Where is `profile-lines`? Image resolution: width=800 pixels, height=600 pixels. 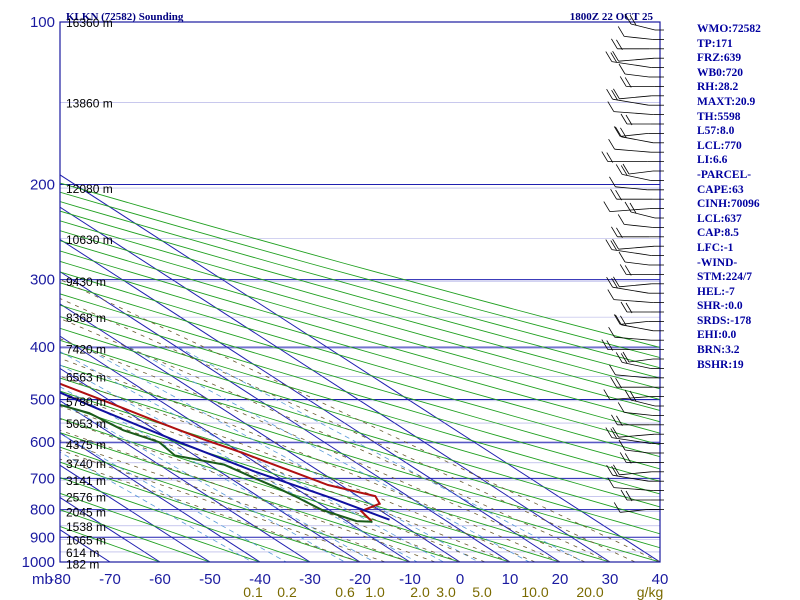
profile-lines is located at coordinates (225, 452).